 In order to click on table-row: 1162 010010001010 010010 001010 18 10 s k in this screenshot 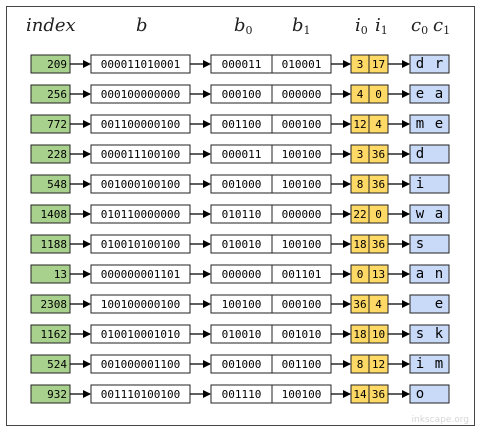, I will do `click(240, 334)`.